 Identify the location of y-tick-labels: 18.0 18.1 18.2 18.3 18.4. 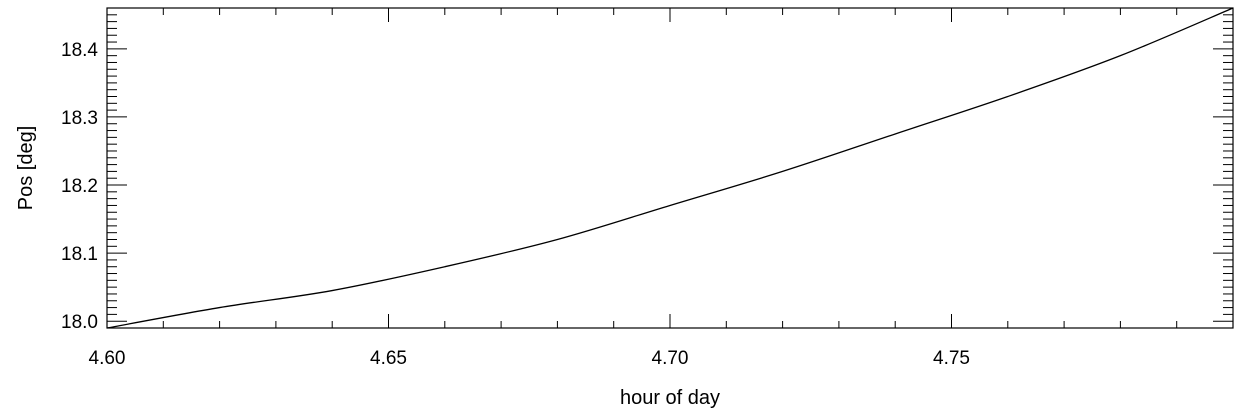
(79, 186).